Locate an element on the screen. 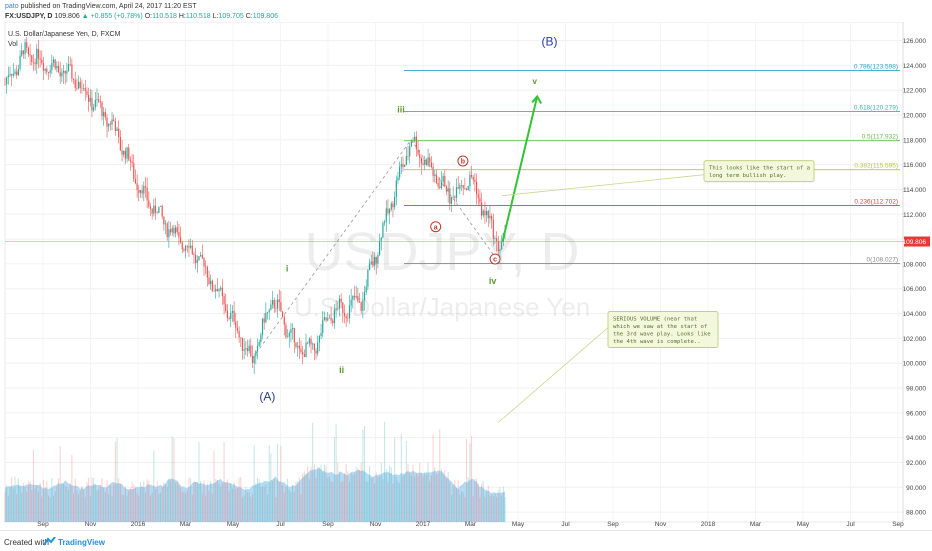 This screenshot has height=551, width=932. price-tick-label: 92.000 is located at coordinates (916, 463).